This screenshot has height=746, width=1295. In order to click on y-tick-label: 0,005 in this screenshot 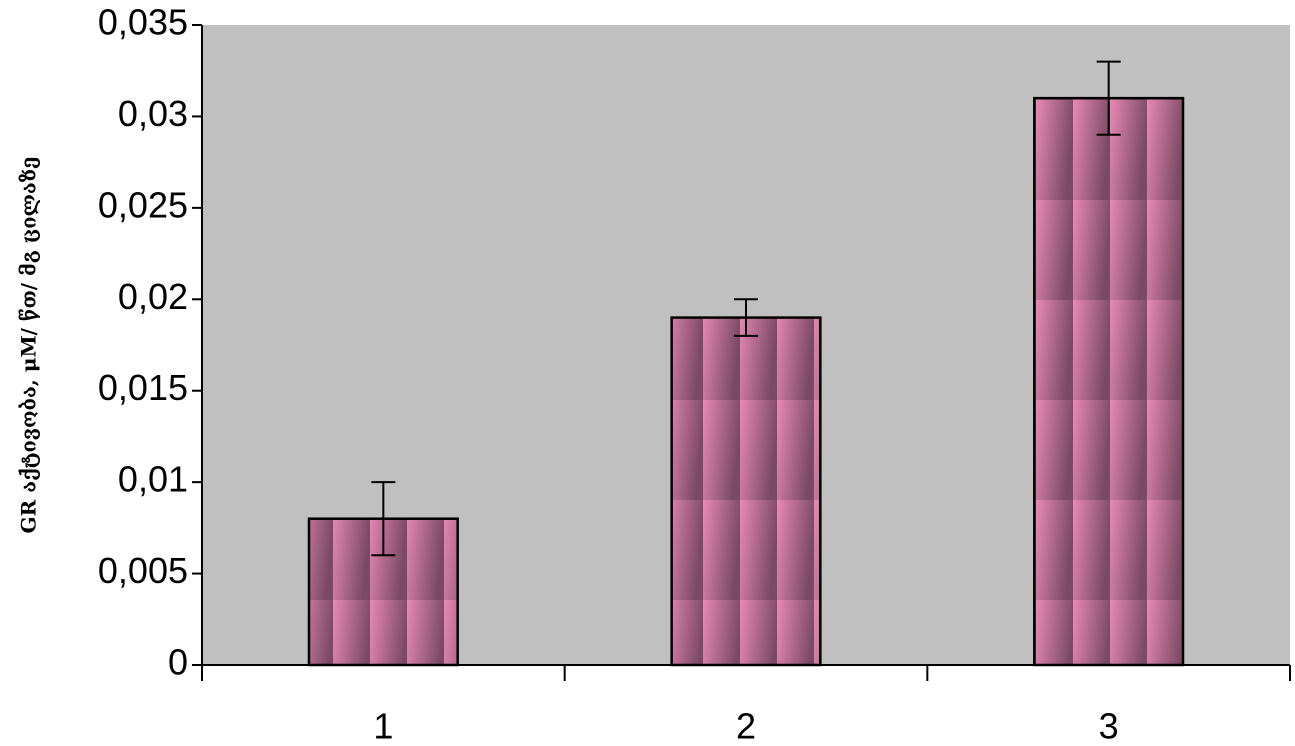, I will do `click(143, 570)`.